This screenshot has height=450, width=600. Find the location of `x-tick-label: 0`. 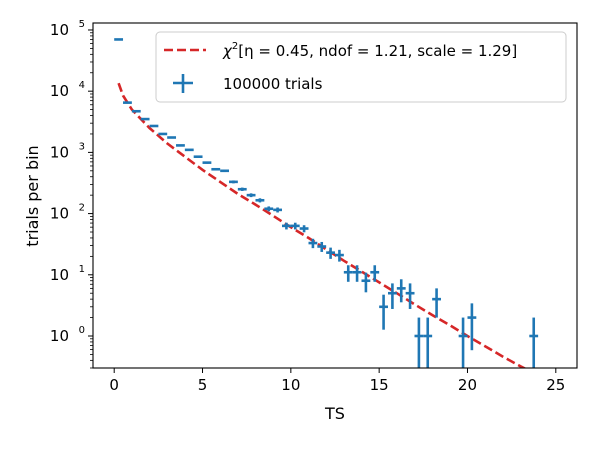

x-tick-label: 0 is located at coordinates (114, 385).